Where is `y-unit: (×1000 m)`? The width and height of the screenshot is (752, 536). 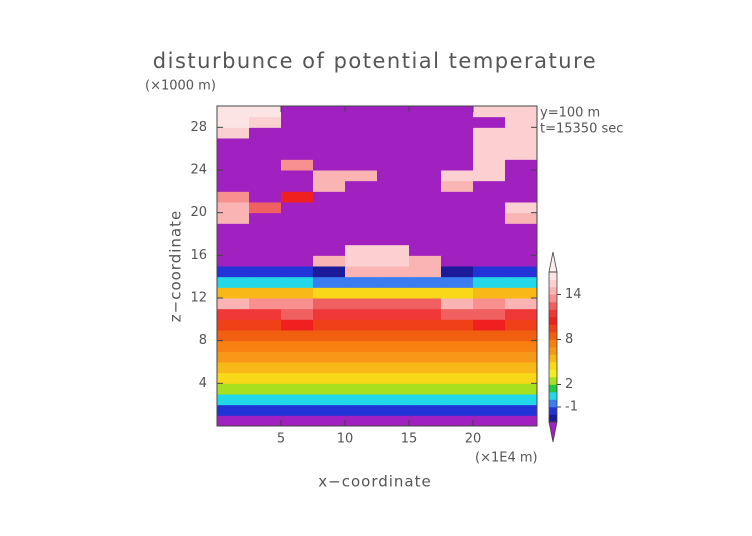
y-unit: (×1000 m) is located at coordinates (180, 86).